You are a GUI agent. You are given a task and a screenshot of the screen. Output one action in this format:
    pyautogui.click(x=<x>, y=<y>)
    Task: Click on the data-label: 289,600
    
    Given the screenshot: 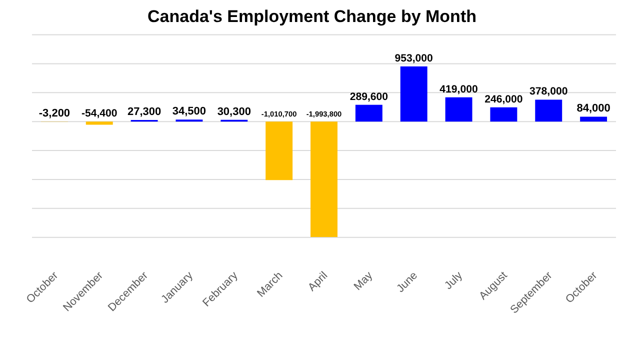 What is the action you would take?
    pyautogui.click(x=369, y=96)
    